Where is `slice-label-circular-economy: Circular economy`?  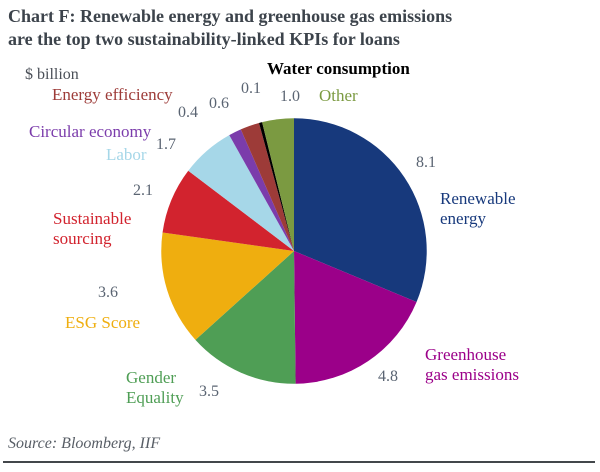
slice-label-circular-economy: Circular economy is located at coordinates (90, 131).